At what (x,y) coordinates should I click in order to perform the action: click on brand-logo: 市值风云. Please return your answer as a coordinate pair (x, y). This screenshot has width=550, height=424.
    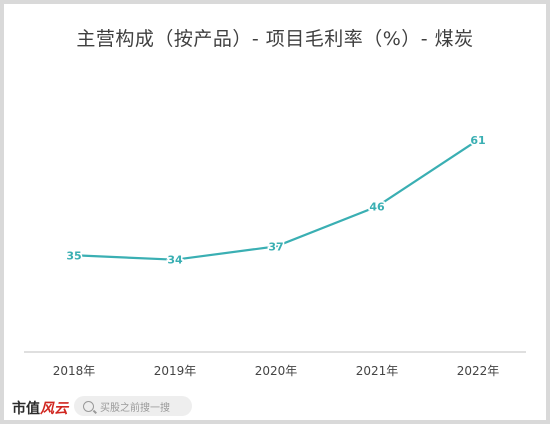
    Looking at the image, I should click on (40, 409).